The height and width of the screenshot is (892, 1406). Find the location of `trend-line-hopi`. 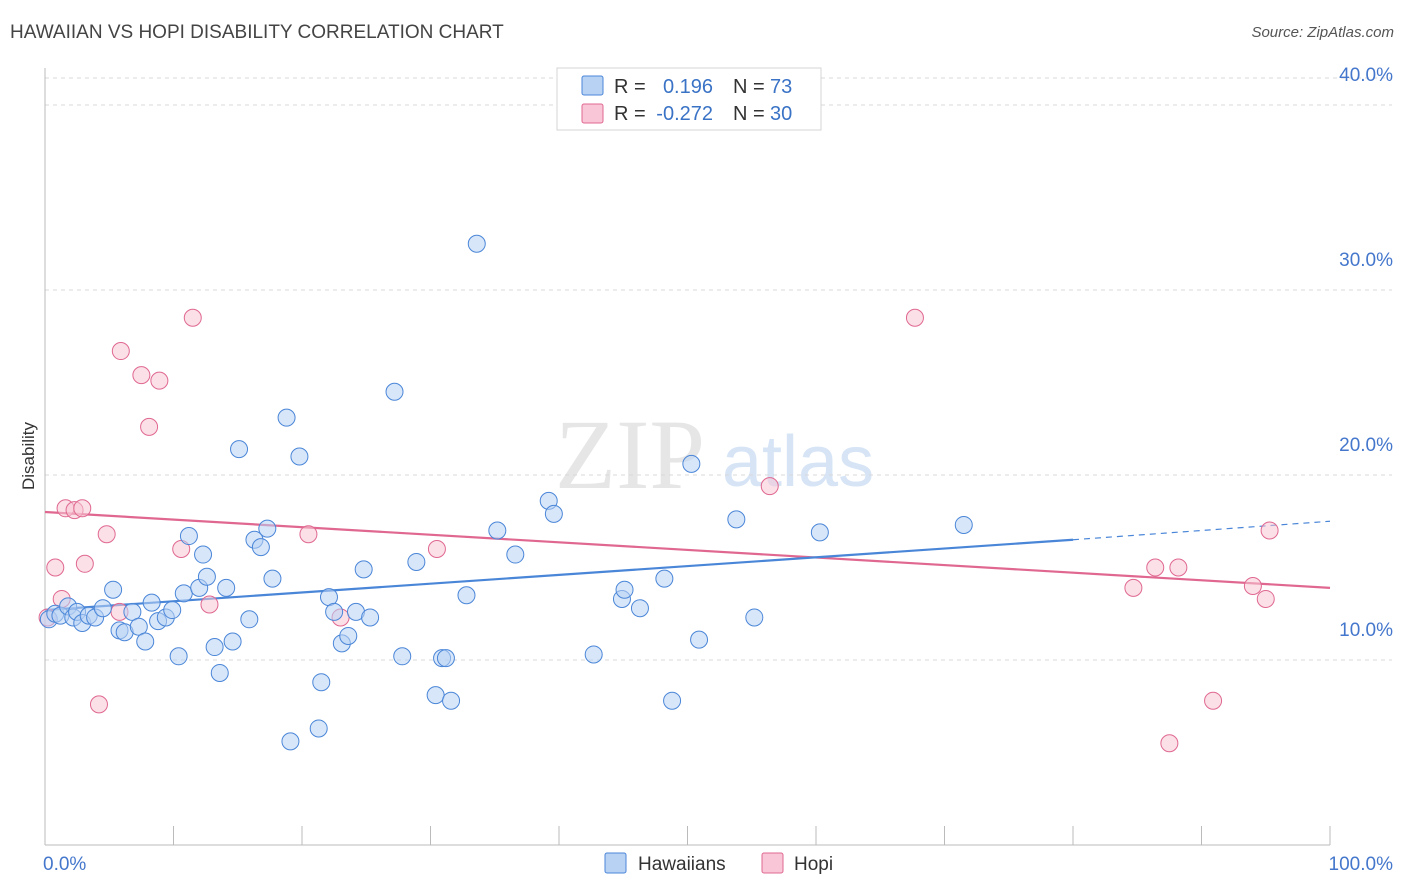

trend-line-hopi is located at coordinates (687, 549).